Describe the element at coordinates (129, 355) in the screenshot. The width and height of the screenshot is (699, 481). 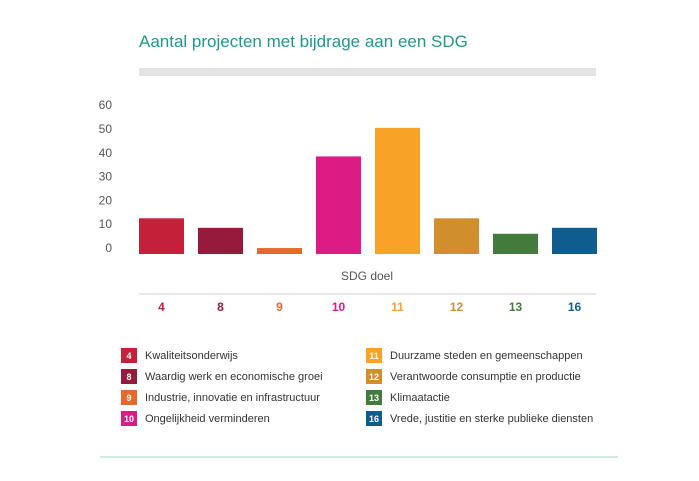
I see `legend-swatch: 4` at that location.